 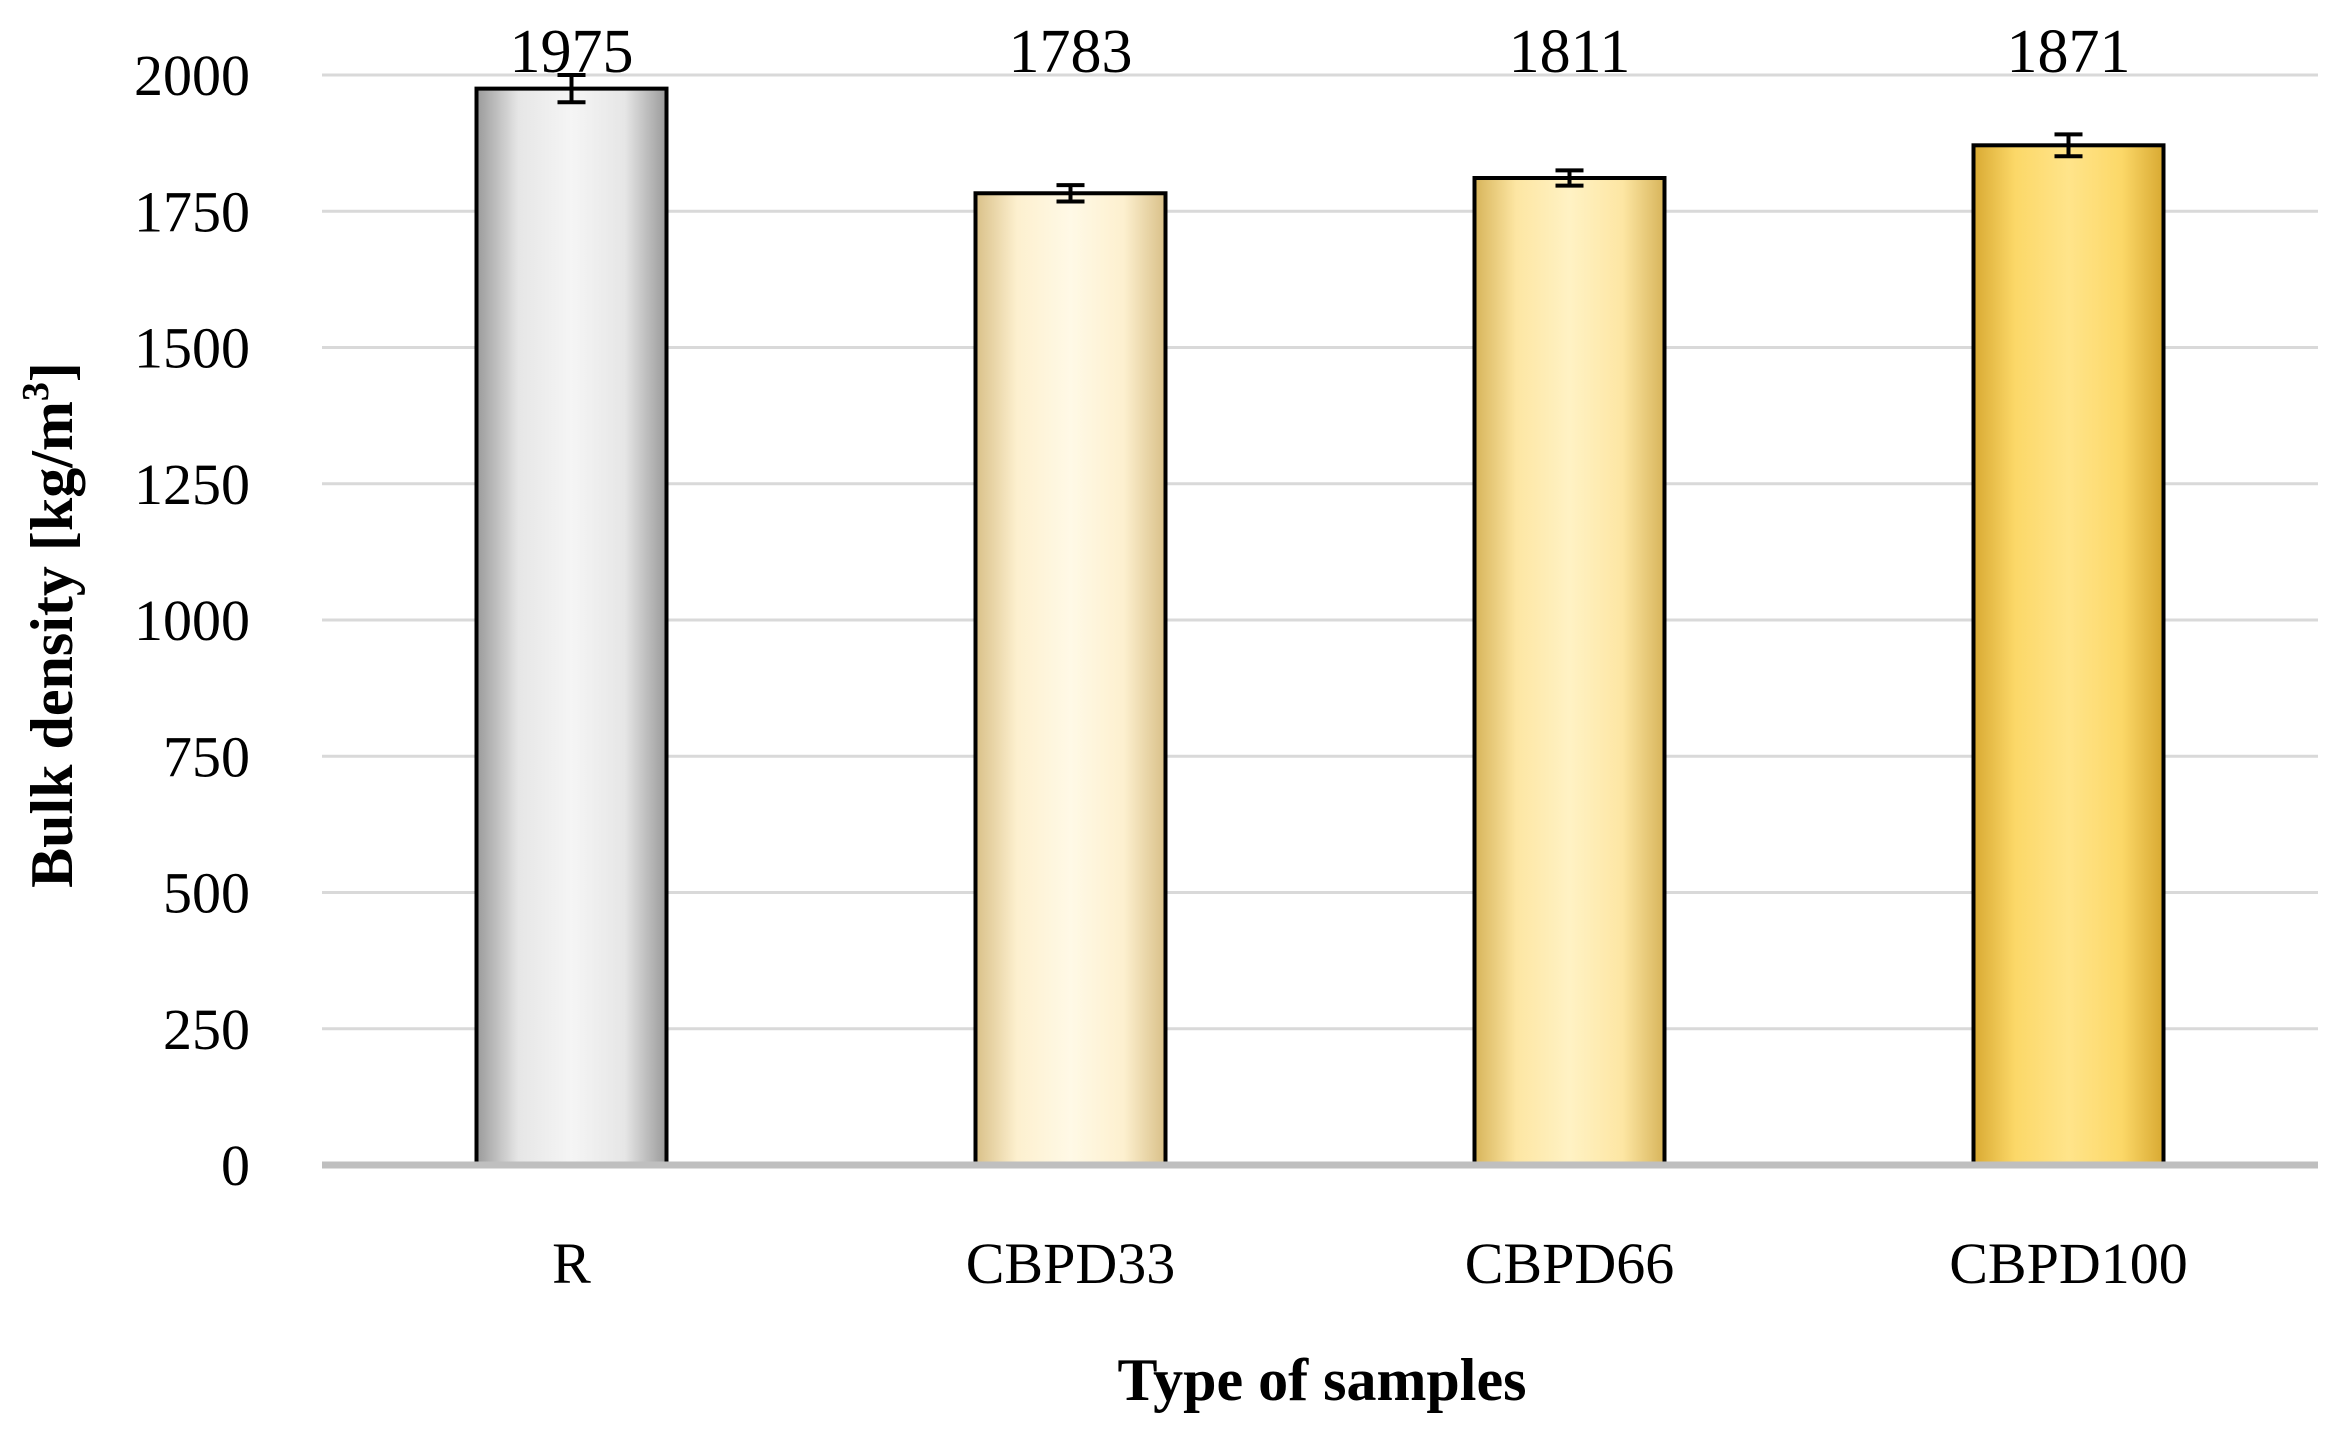 What do you see at coordinates (2068, 655) in the screenshot?
I see `bar-cbpd100` at bounding box center [2068, 655].